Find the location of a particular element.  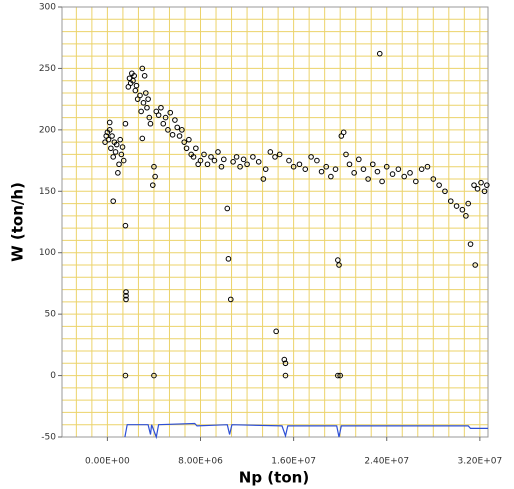

y-axis-title: W (ton/h) is located at coordinates (18, 222).